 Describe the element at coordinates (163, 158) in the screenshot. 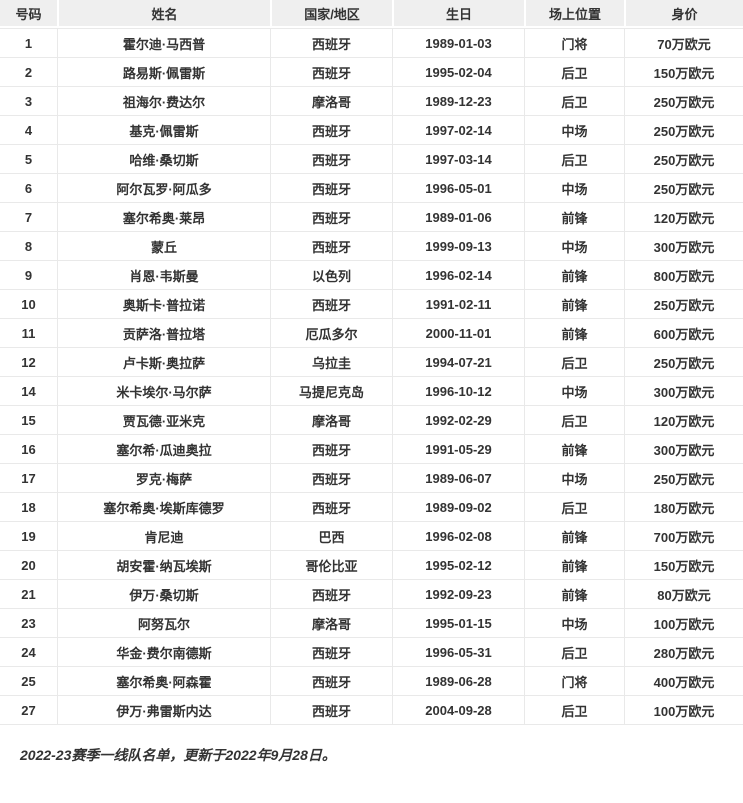

I see `cell-name: 哈维·桑切斯` at that location.